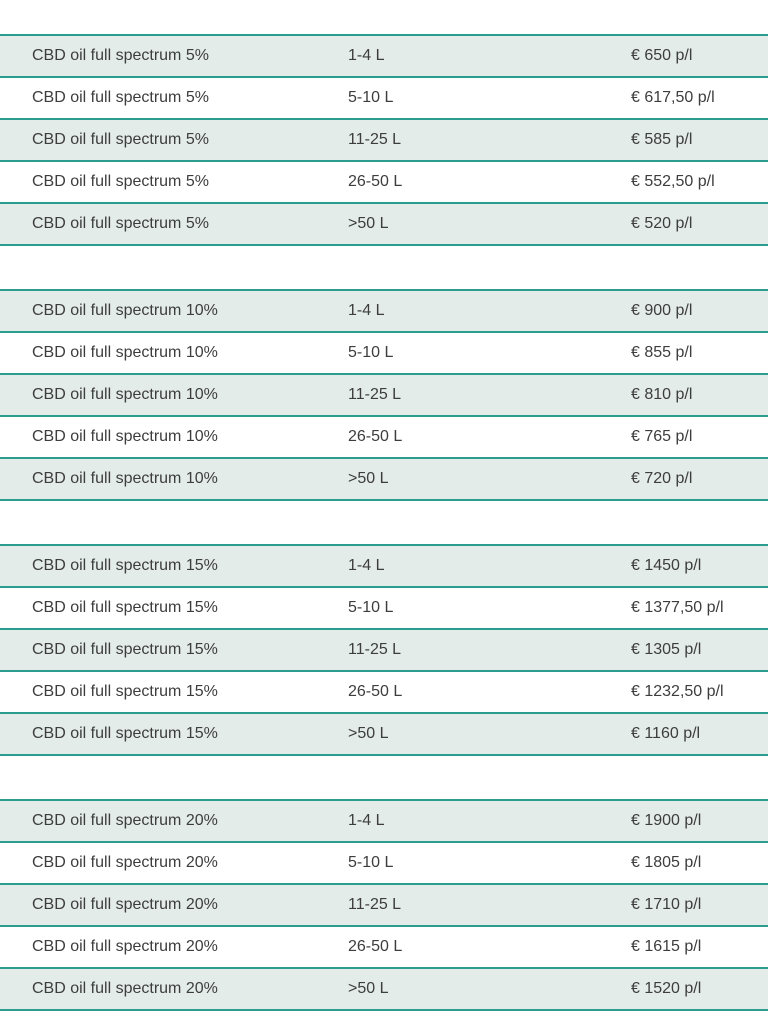  Describe the element at coordinates (666, 565) in the screenshot. I see `unit-price: € 1450 p/l` at that location.